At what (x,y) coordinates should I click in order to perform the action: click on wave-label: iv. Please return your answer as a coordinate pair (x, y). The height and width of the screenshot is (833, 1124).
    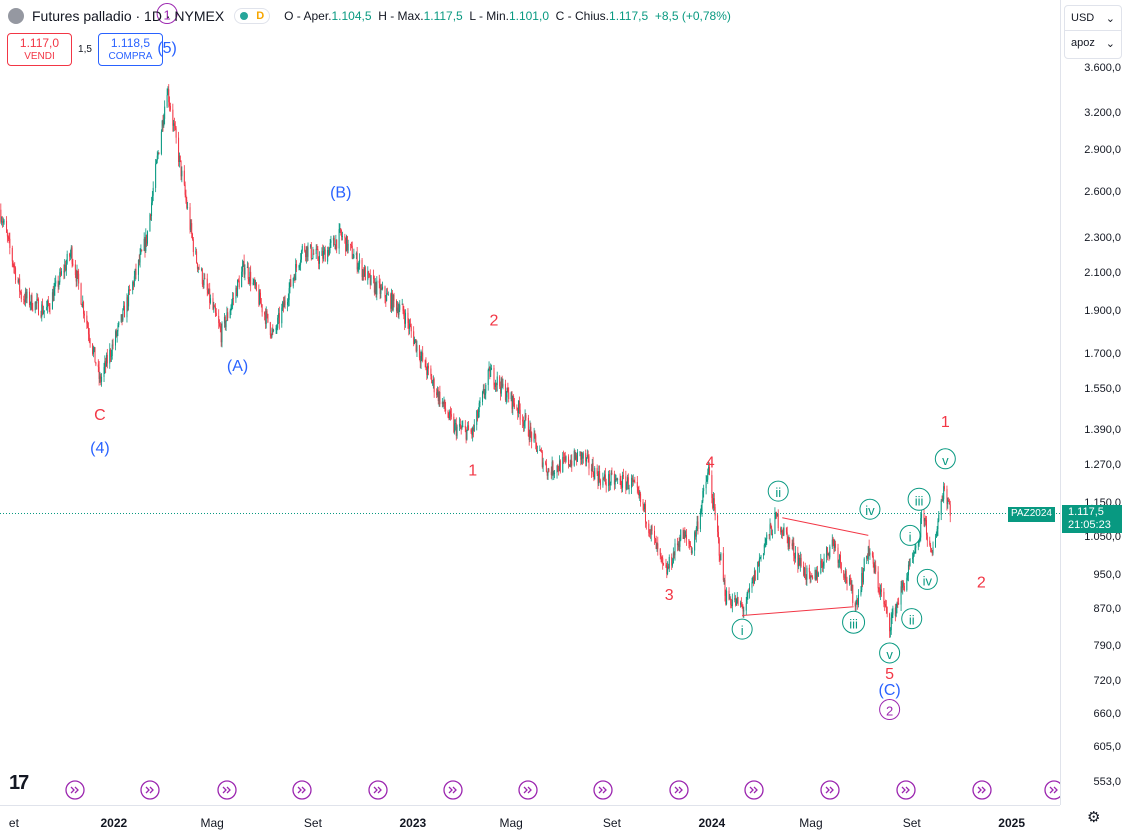
    Looking at the image, I should click on (928, 580).